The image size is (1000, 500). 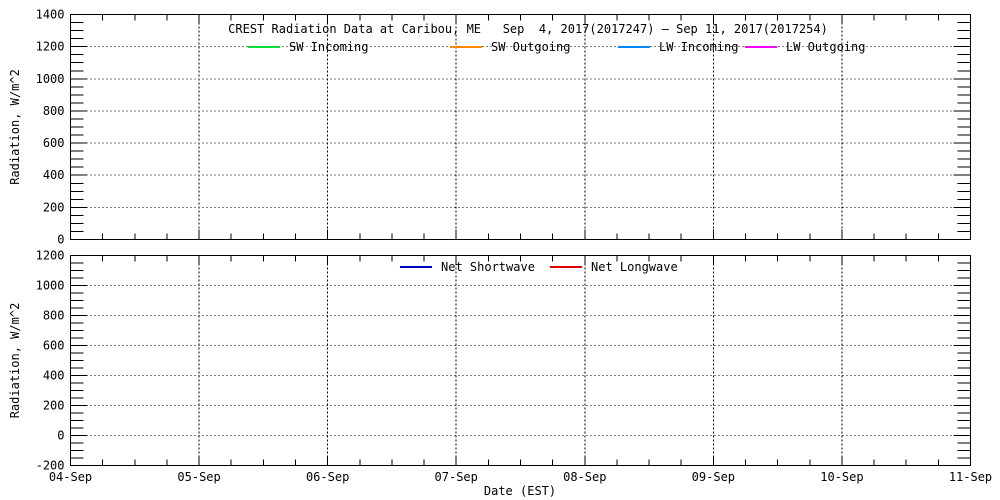 What do you see at coordinates (841, 477) in the screenshot?
I see `x-tick-label: 10-Sep` at bounding box center [841, 477].